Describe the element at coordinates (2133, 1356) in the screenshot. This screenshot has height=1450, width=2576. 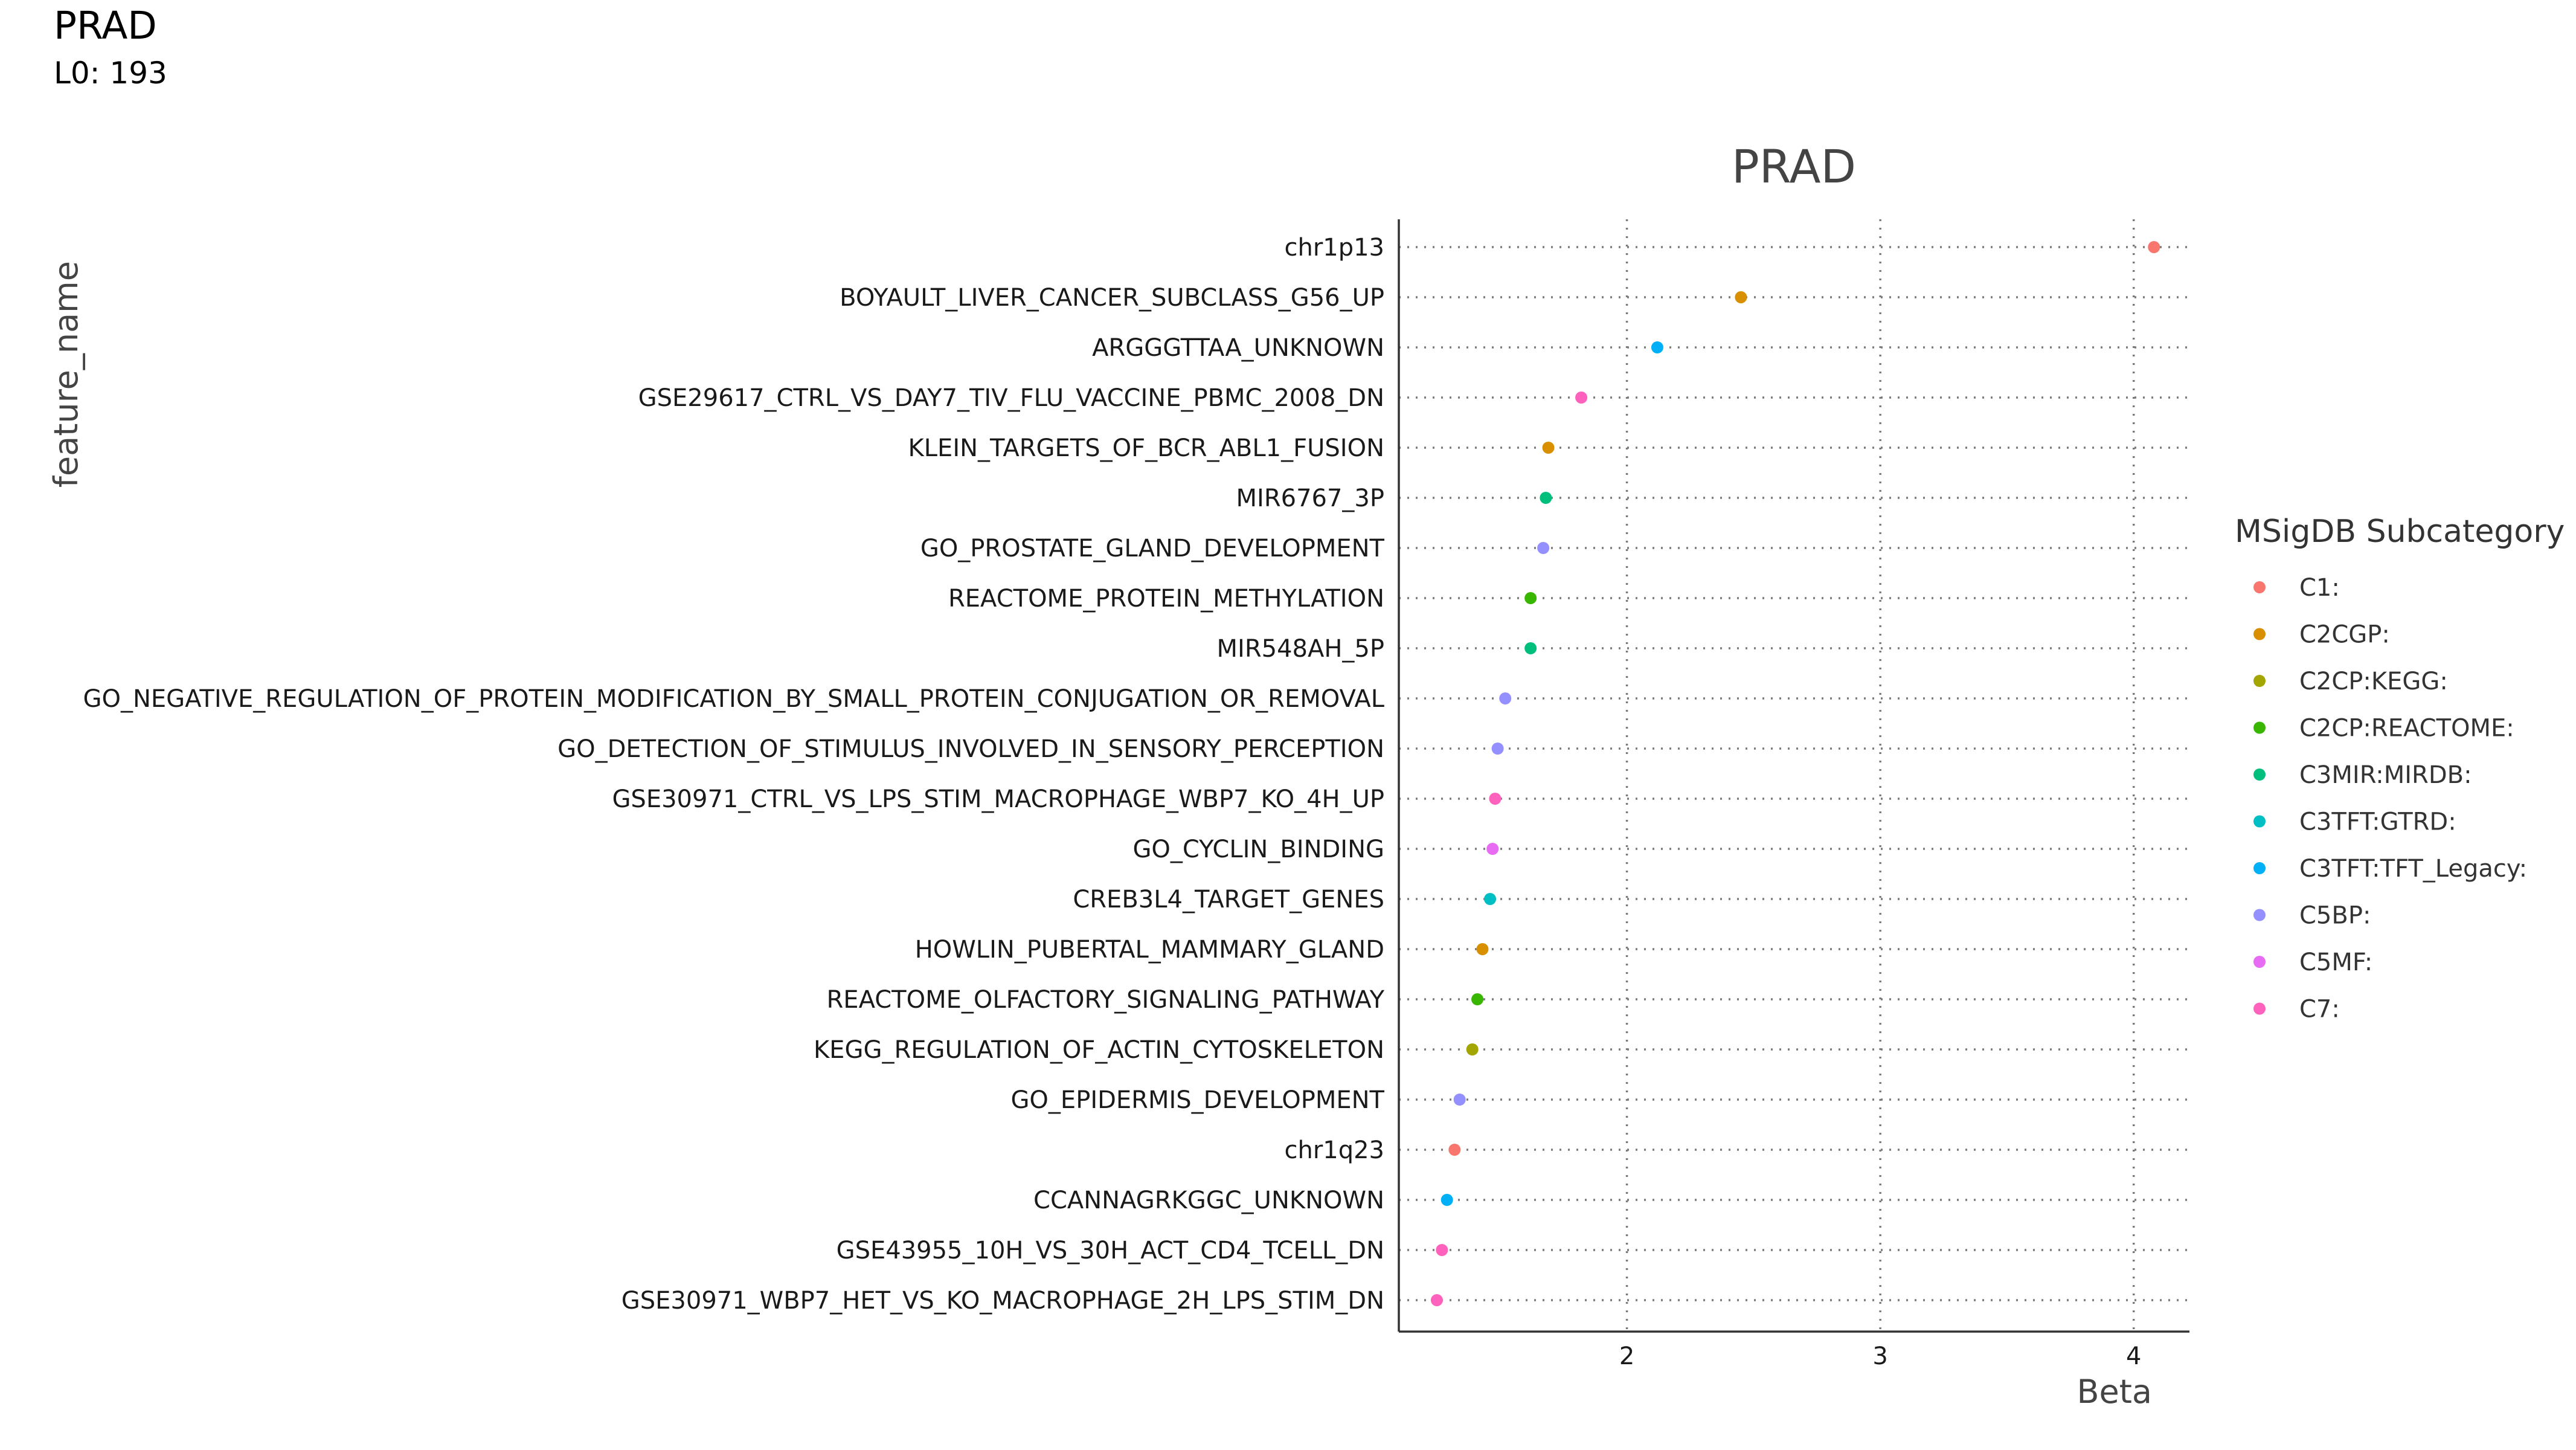
I see `x-tick-label: 4` at that location.